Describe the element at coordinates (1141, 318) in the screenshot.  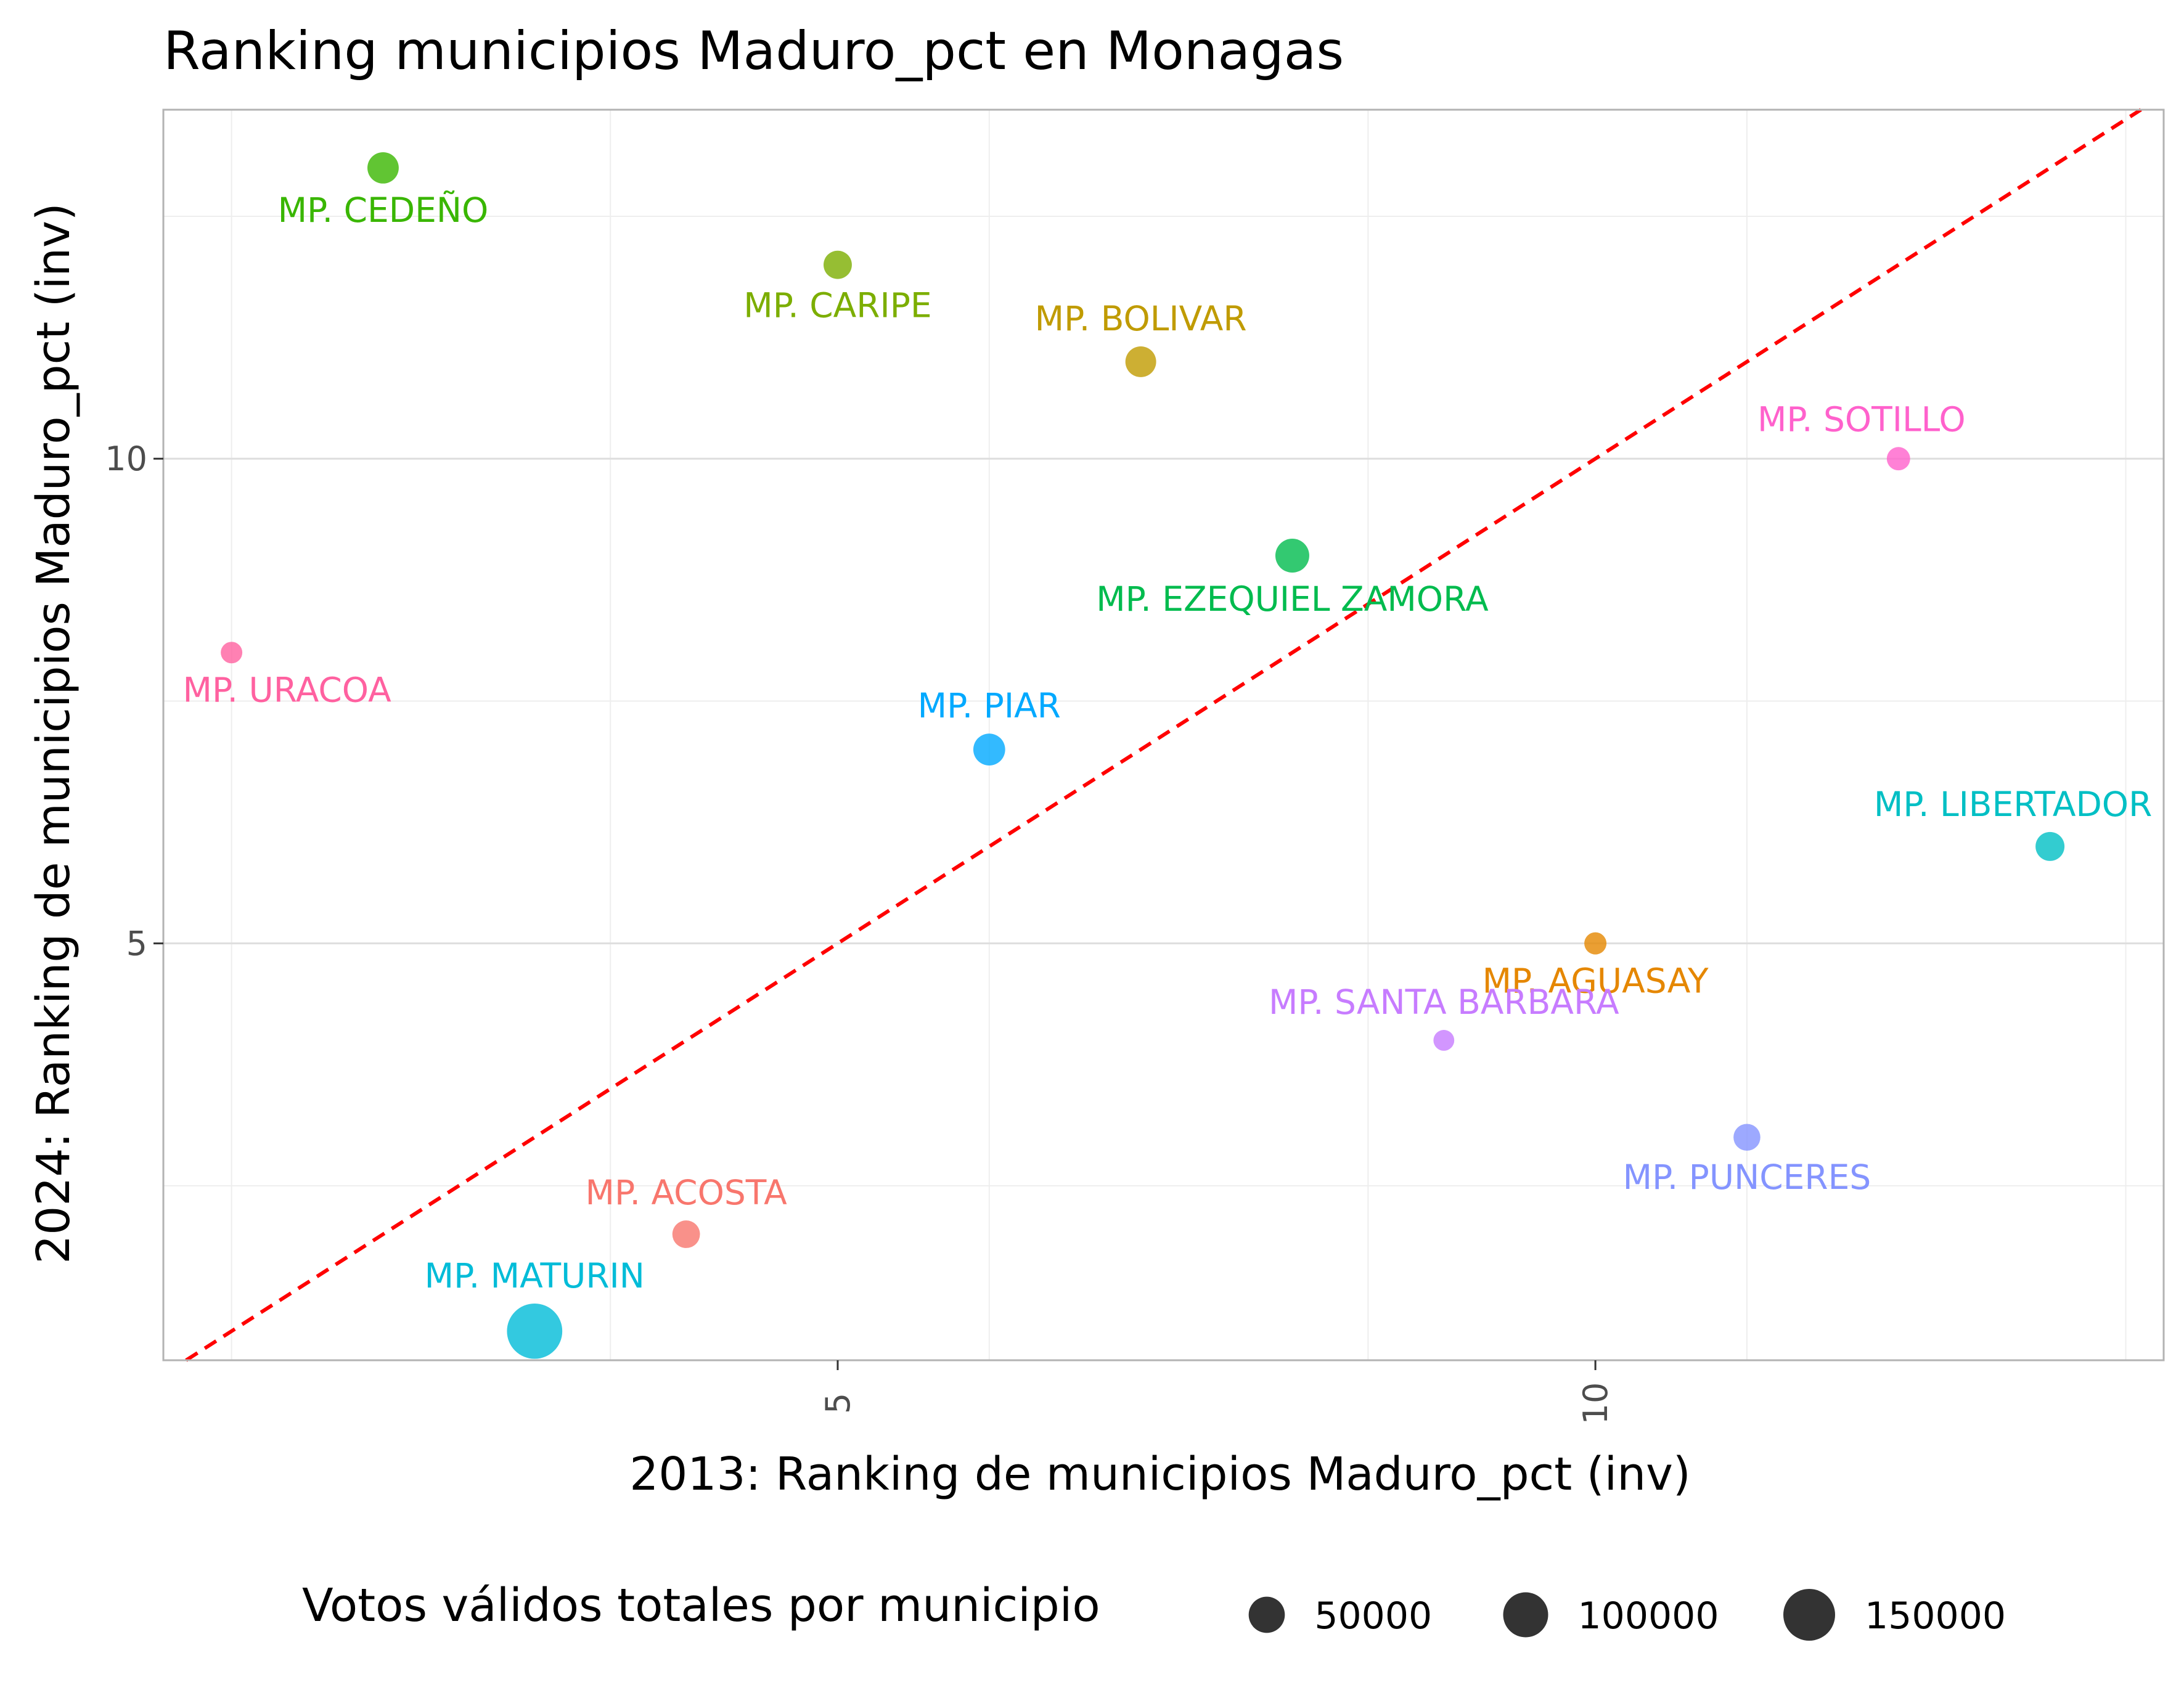
I see `point-label: MP. BOLIVAR` at that location.